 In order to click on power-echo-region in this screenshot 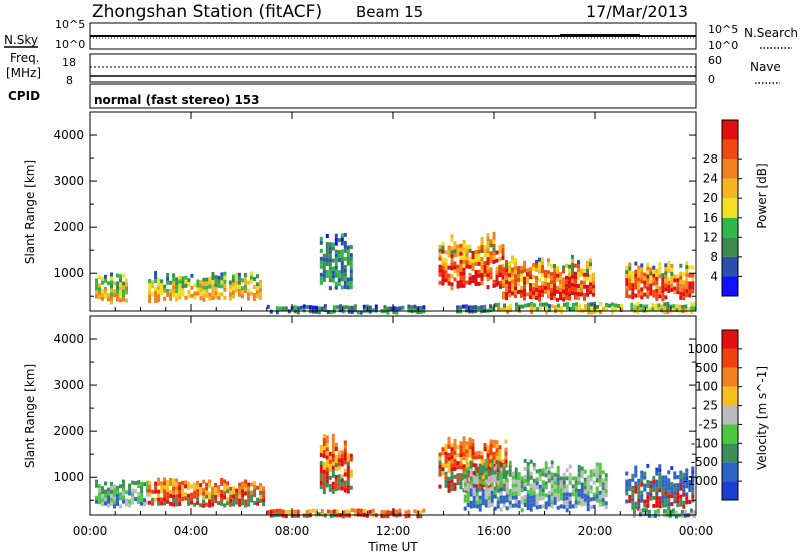, I will do `click(245, 286)`.